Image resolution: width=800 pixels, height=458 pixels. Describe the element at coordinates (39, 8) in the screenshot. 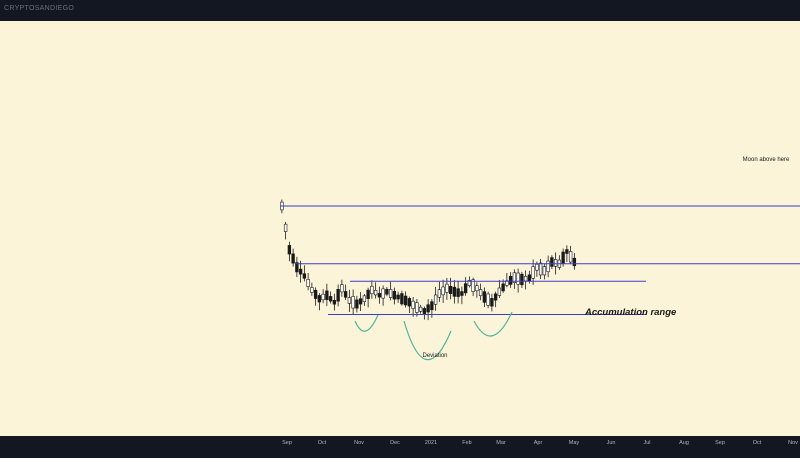

I see `watermark-label: CRYPTOSANDIEGO` at that location.